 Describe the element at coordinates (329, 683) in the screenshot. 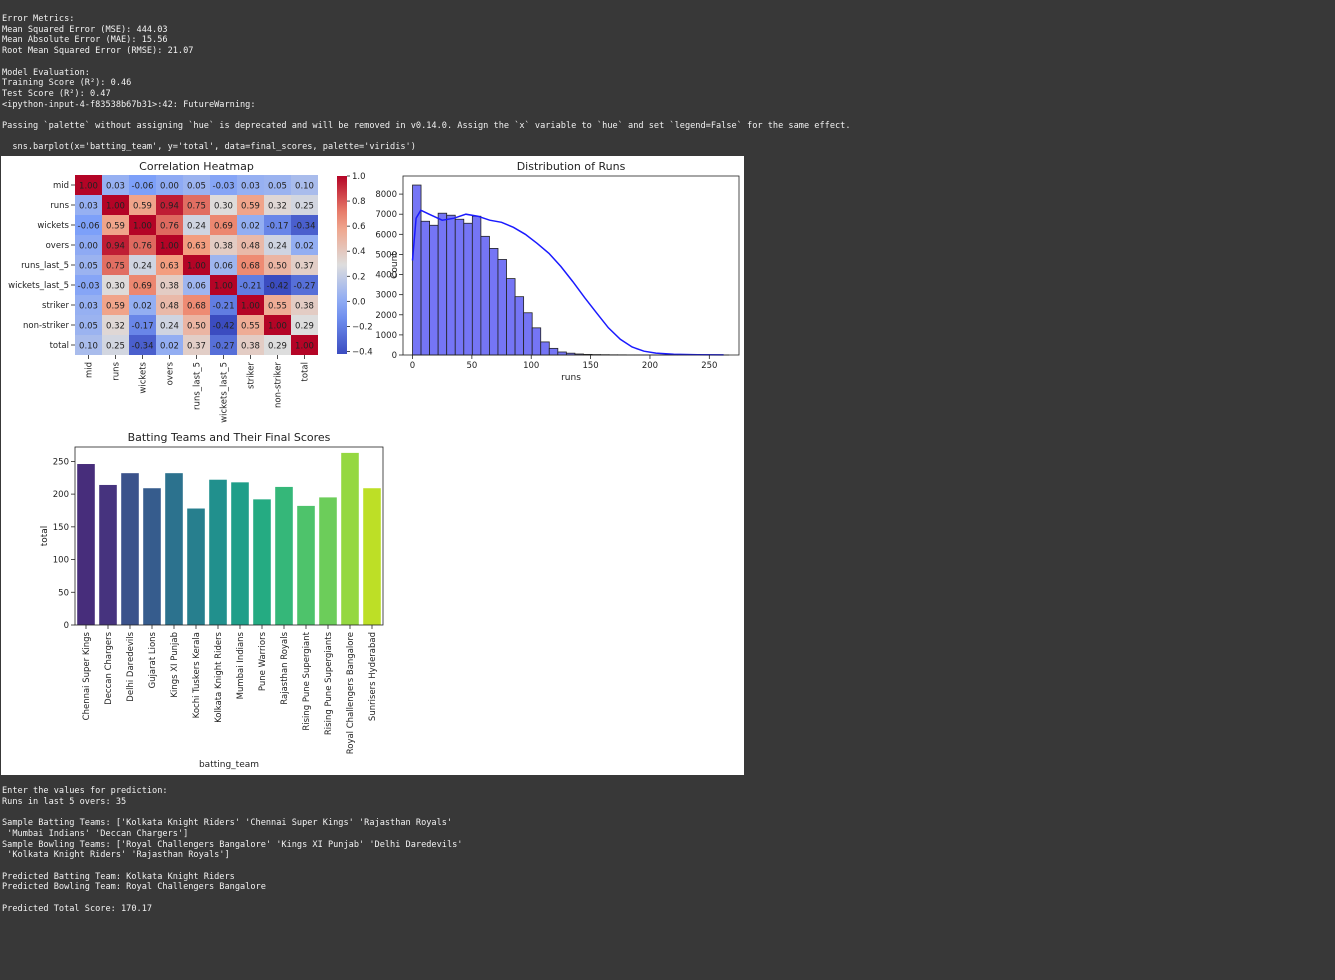

I see `barchart-x-tick-label: Rising Pune Supergiants` at that location.